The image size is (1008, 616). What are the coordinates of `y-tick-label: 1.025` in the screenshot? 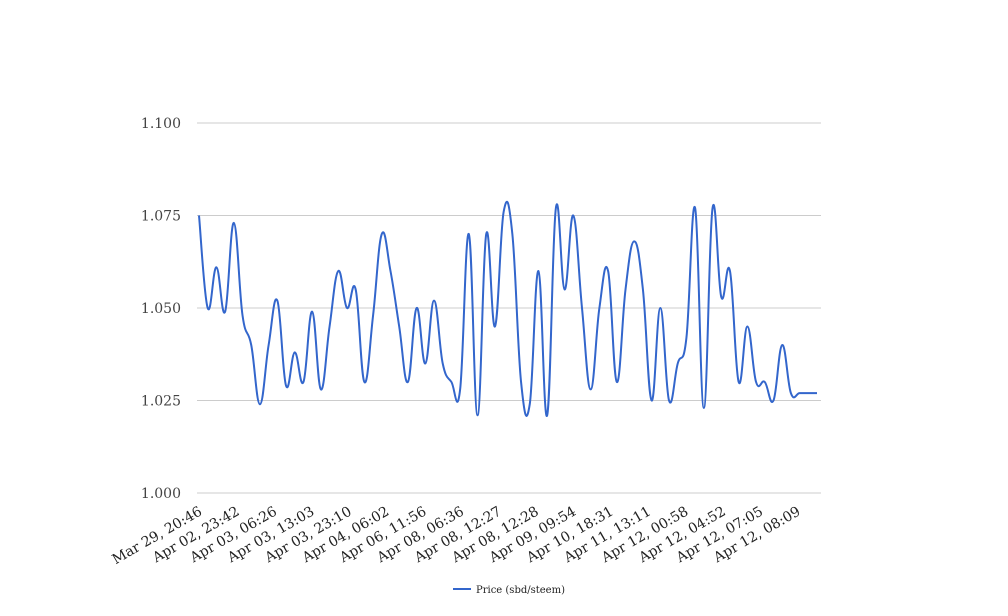 It's located at (161, 402).